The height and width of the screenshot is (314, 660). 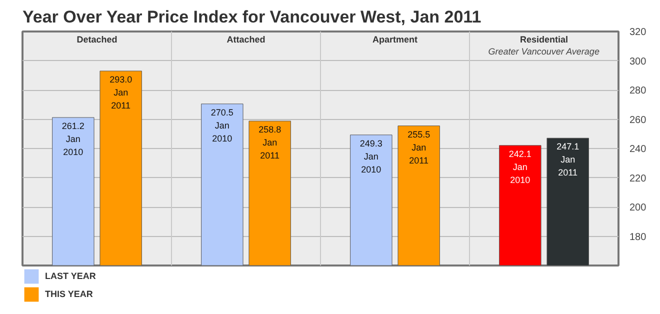 I want to click on y-tick-label: 300, so click(x=638, y=62).